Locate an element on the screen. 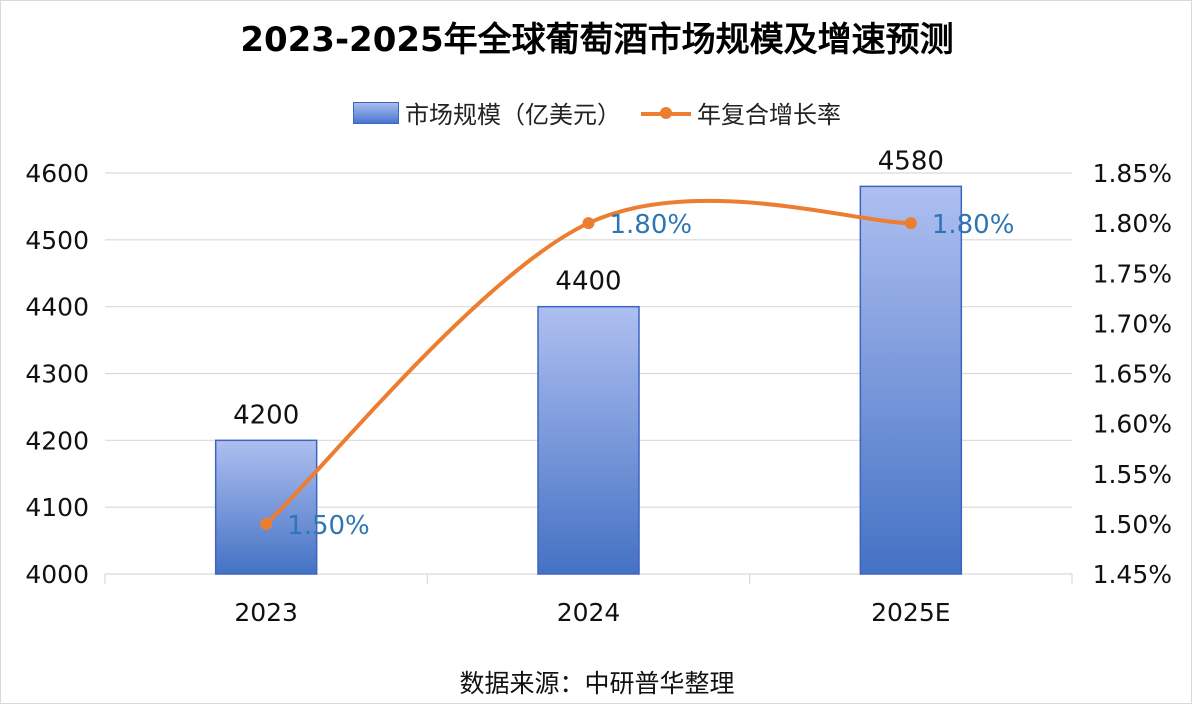  legend-line-swatch is located at coordinates (666, 113).